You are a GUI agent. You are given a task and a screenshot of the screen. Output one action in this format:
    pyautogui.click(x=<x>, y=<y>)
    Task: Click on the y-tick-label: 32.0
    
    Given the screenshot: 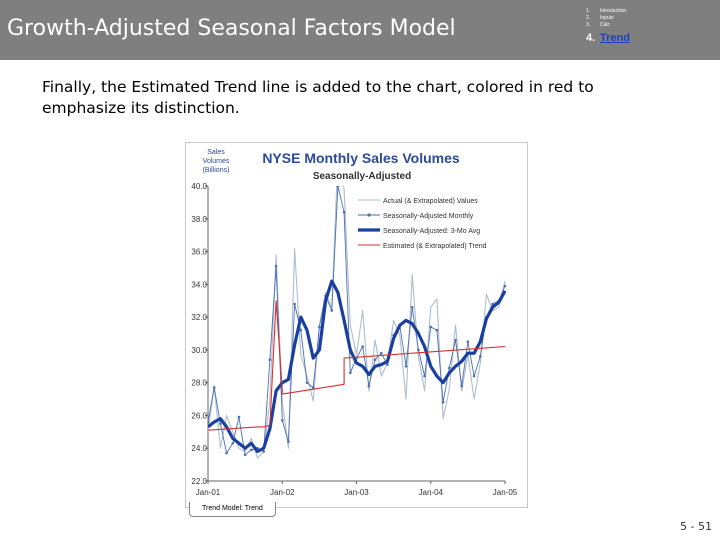 What is the action you would take?
    pyautogui.click(x=199, y=317)
    